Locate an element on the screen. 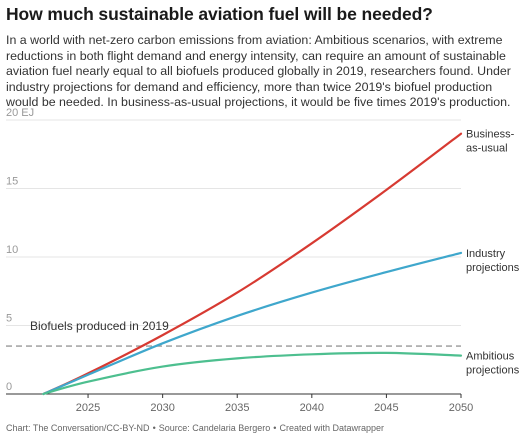  series-label-business-as-usual: Business- is located at coordinates (490, 135).